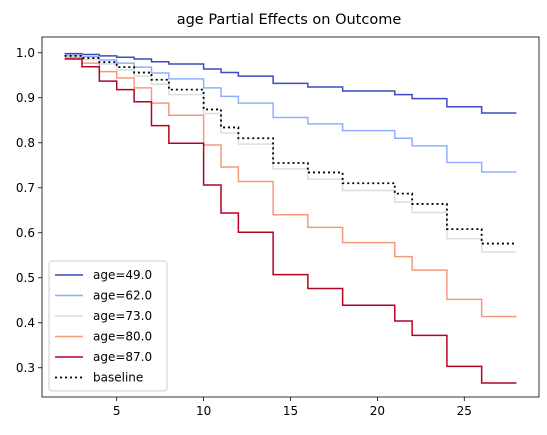 The height and width of the screenshot is (435, 547). Describe the element at coordinates (203, 411) in the screenshot. I see `x-tick-label: 10` at that location.